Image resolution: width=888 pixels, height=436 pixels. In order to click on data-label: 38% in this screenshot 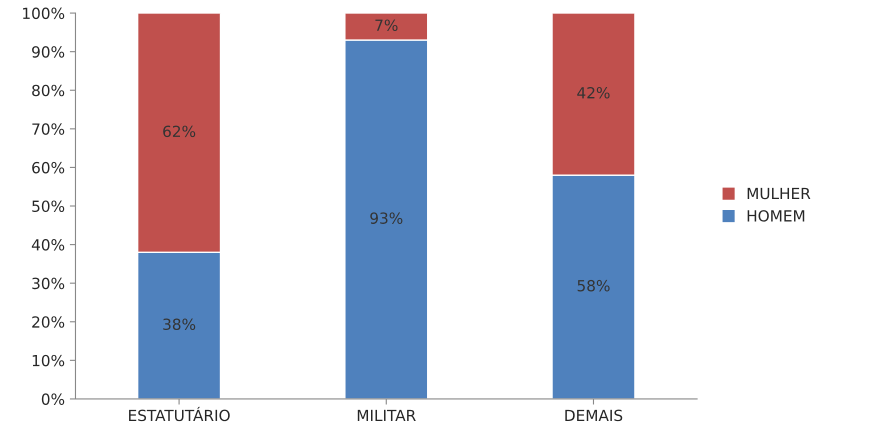, I will do `click(179, 324)`.